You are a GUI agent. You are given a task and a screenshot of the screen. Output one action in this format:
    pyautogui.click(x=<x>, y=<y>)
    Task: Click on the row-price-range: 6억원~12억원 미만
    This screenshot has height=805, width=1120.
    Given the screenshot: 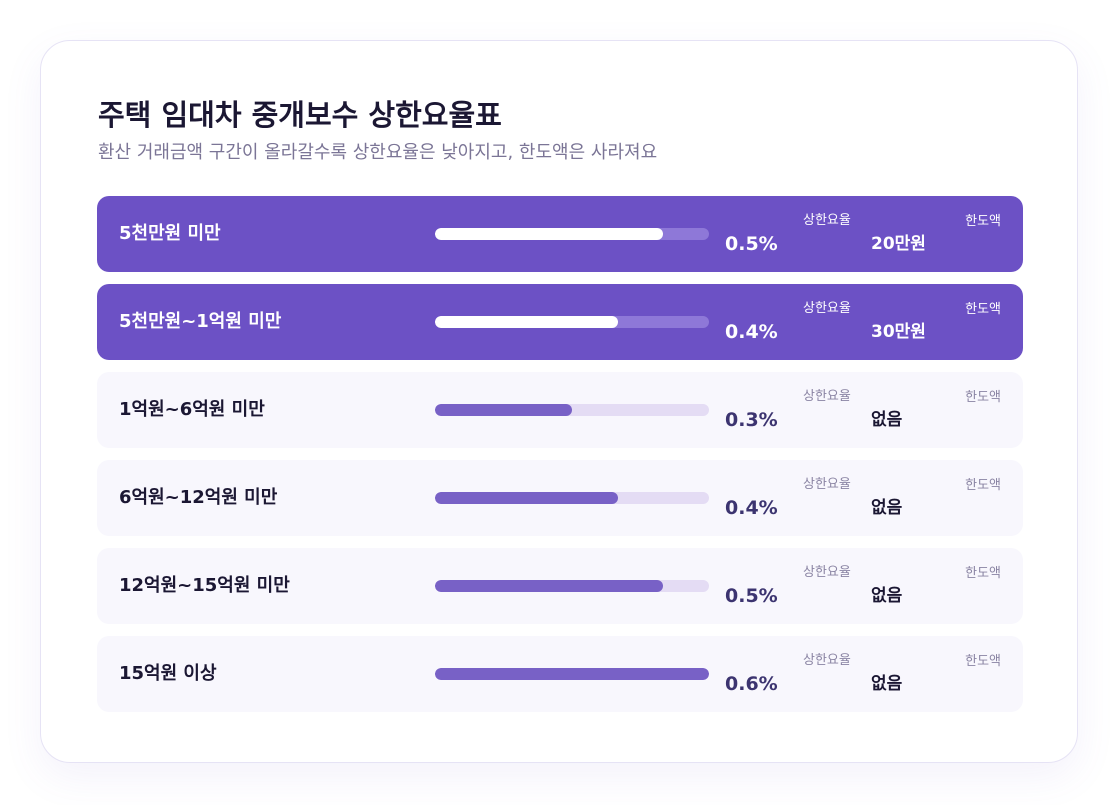 What is the action you would take?
    pyautogui.click(x=198, y=497)
    